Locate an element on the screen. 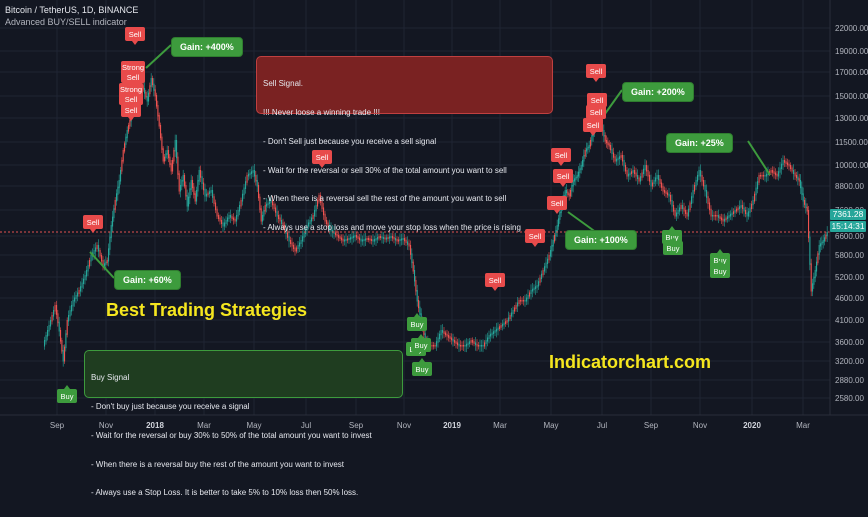  overlay-brand: Indicatorchart.com is located at coordinates (630, 362).